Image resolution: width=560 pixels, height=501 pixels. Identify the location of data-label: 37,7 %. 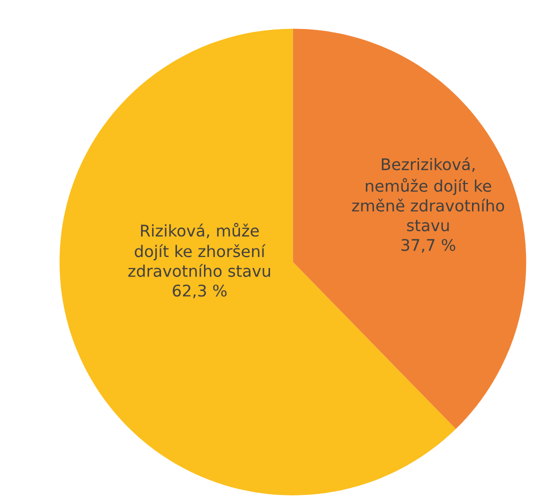
(429, 245).